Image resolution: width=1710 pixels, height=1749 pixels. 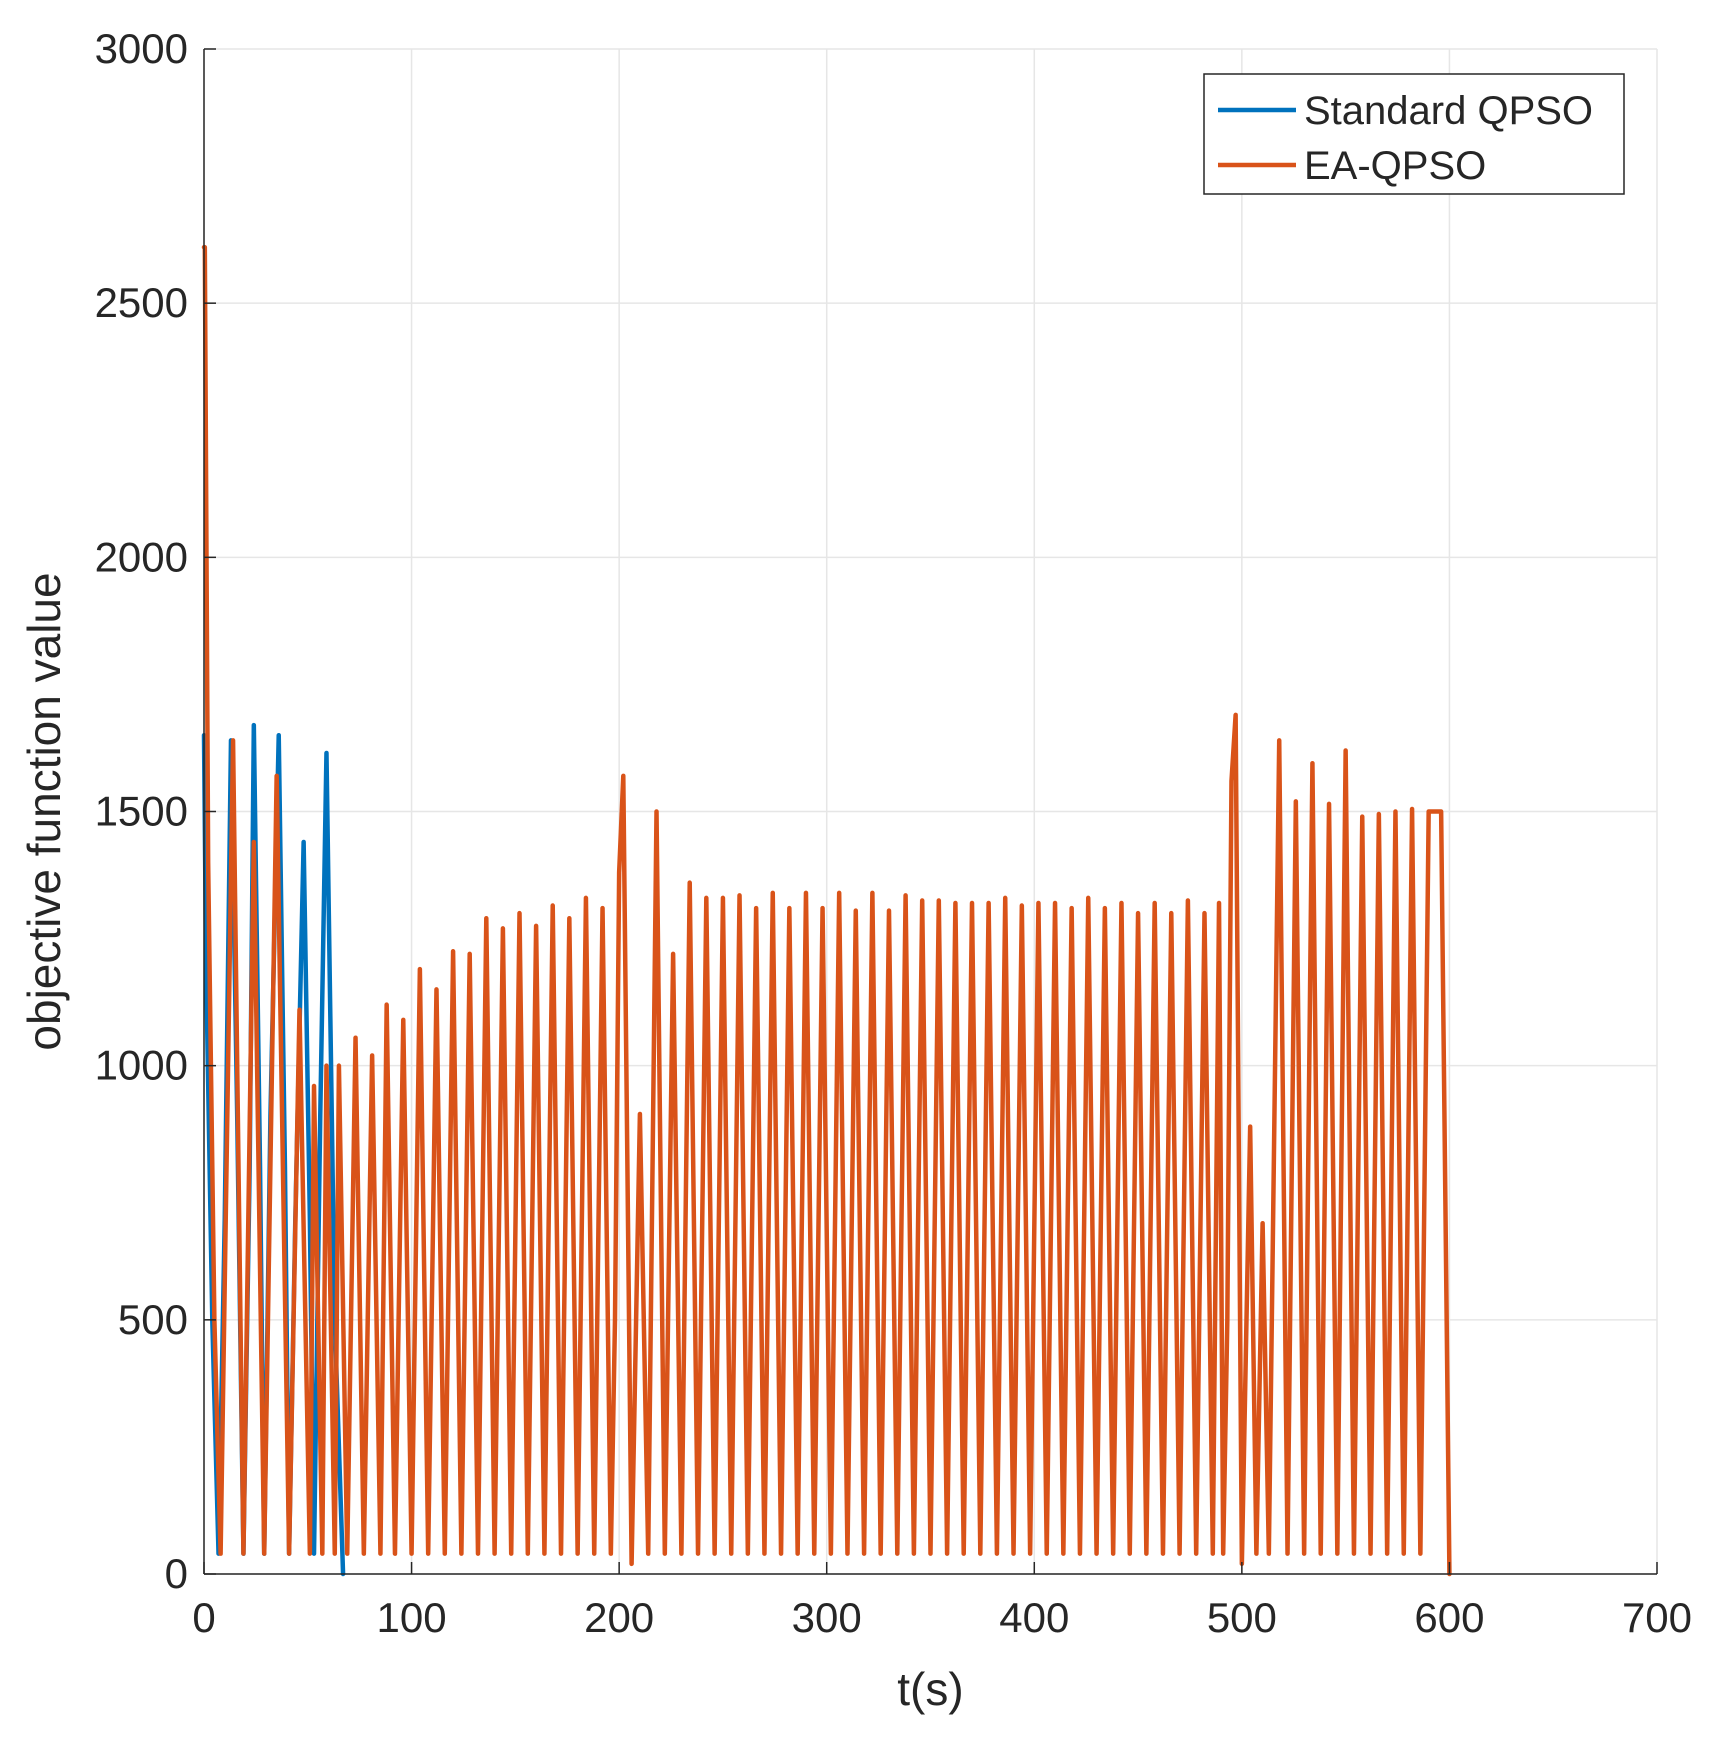 I want to click on x-tick-label: 100, so click(x=412, y=1617).